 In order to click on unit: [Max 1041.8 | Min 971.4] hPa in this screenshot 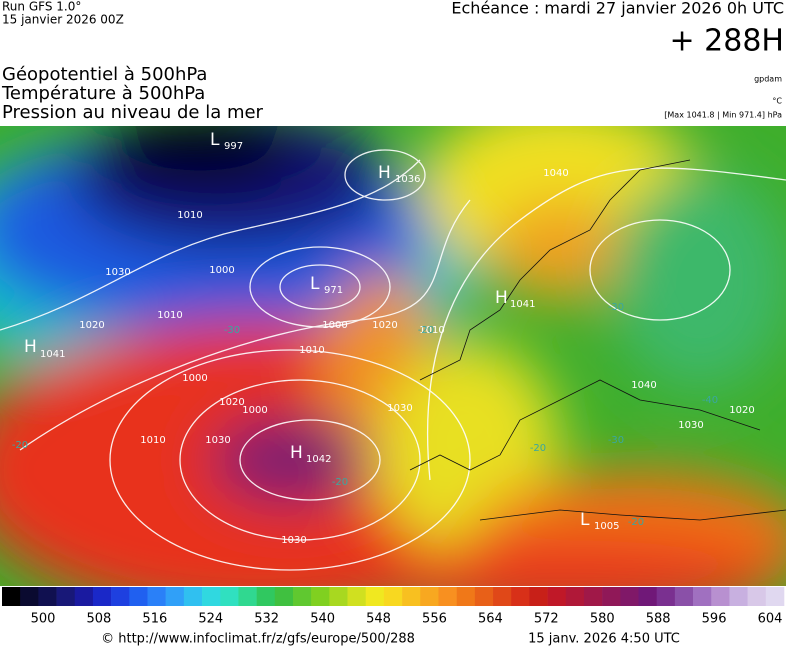, I will do `click(723, 115)`.